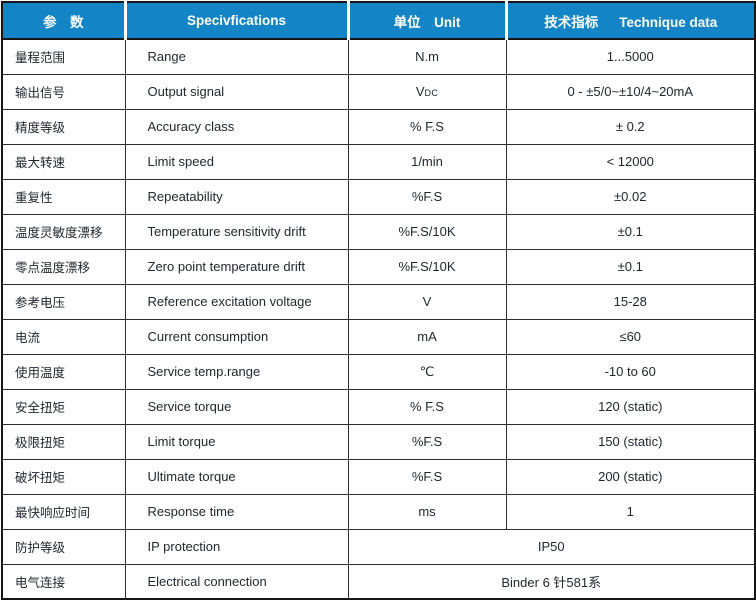  I want to click on header-specifications: Specivfications, so click(237, 21).